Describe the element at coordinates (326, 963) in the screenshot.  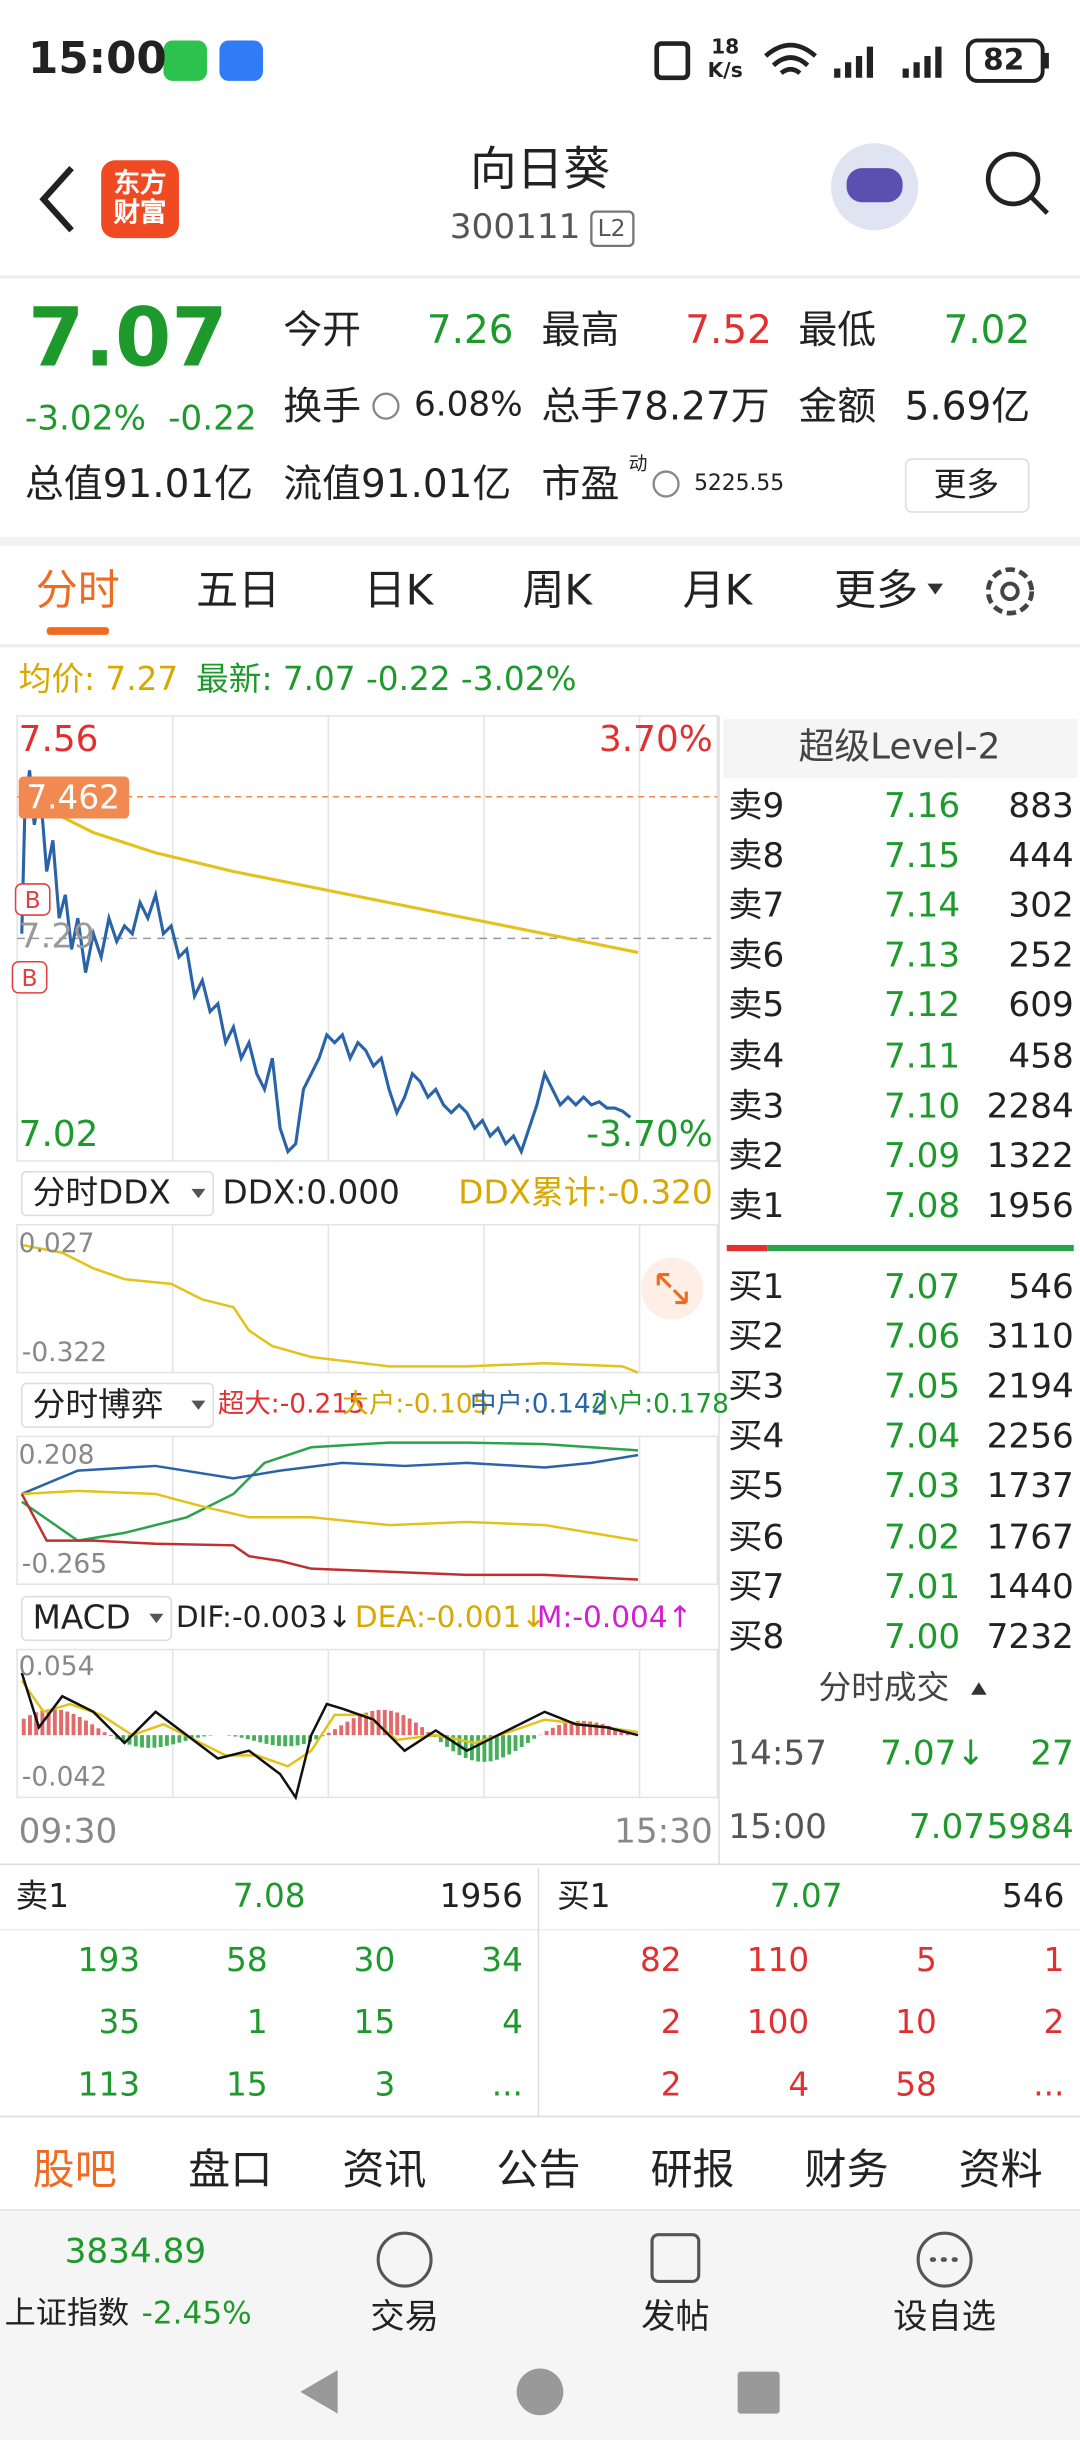
I see `price-line` at that location.